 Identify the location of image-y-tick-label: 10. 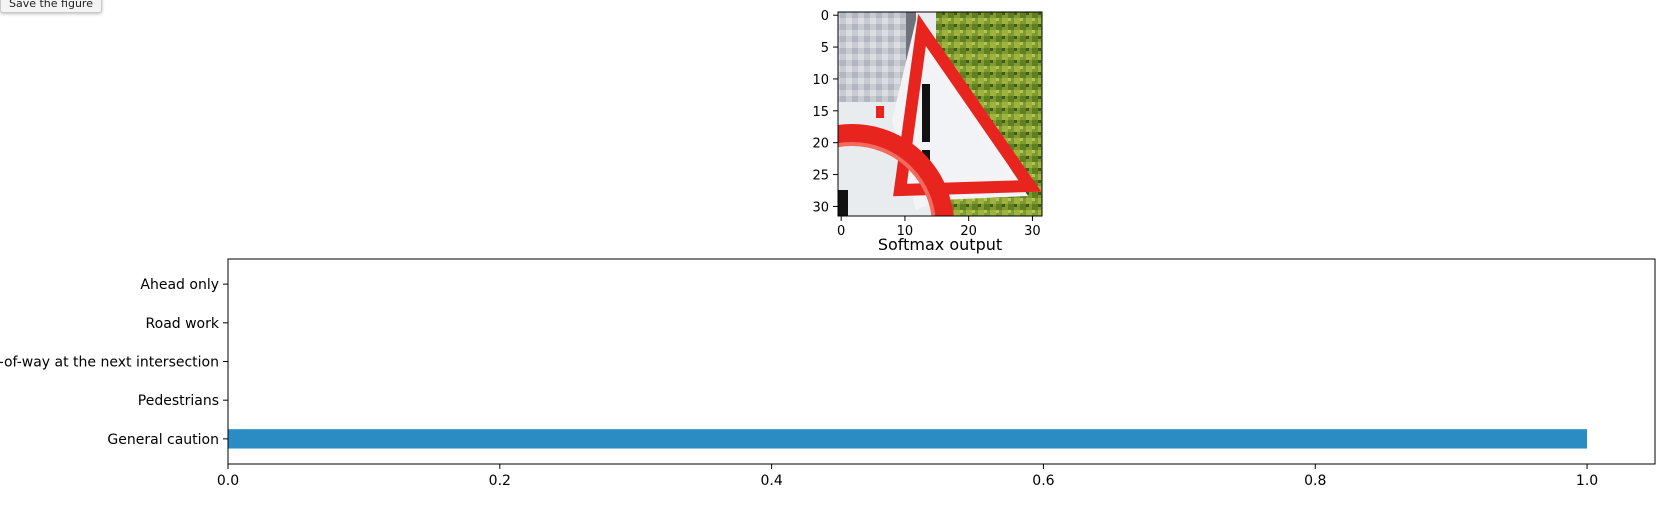
(820, 80).